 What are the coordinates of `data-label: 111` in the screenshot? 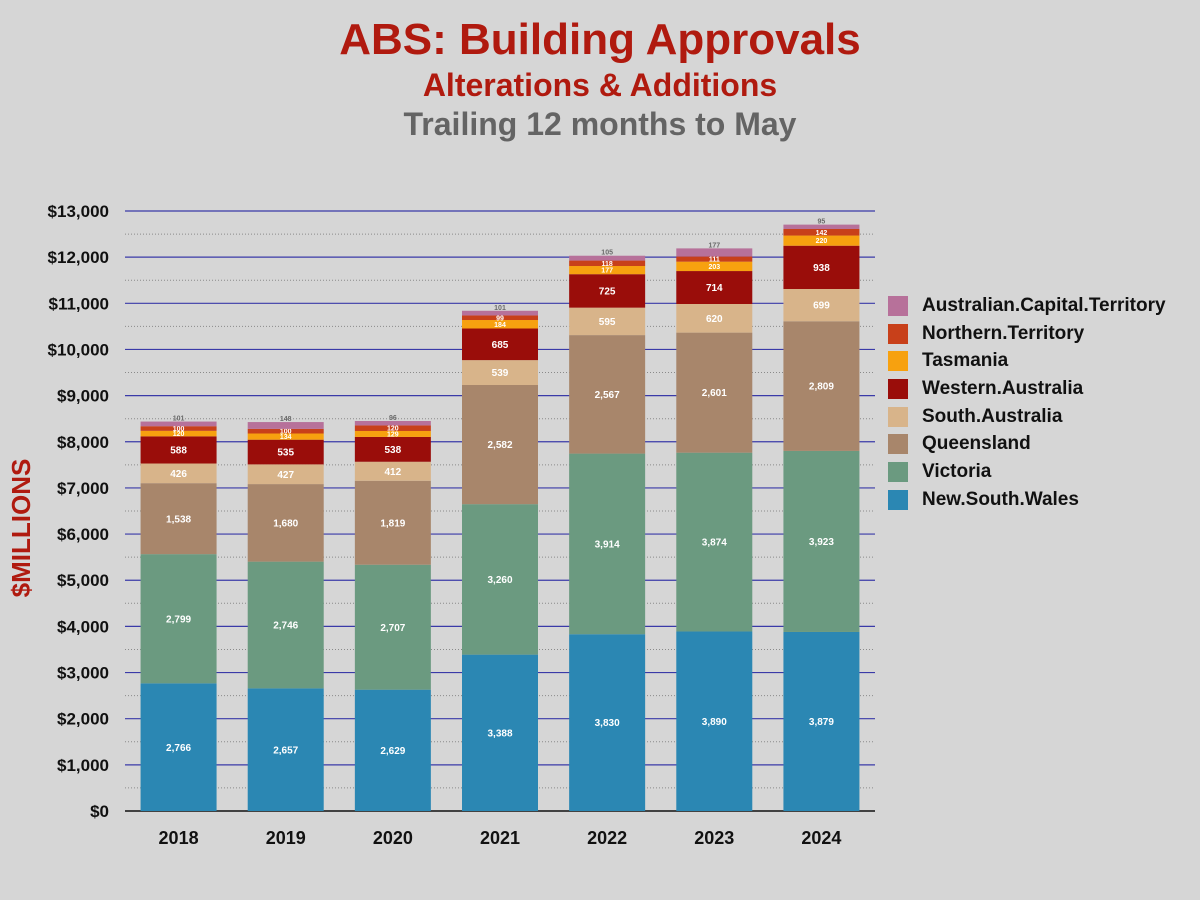 It's located at (714, 260).